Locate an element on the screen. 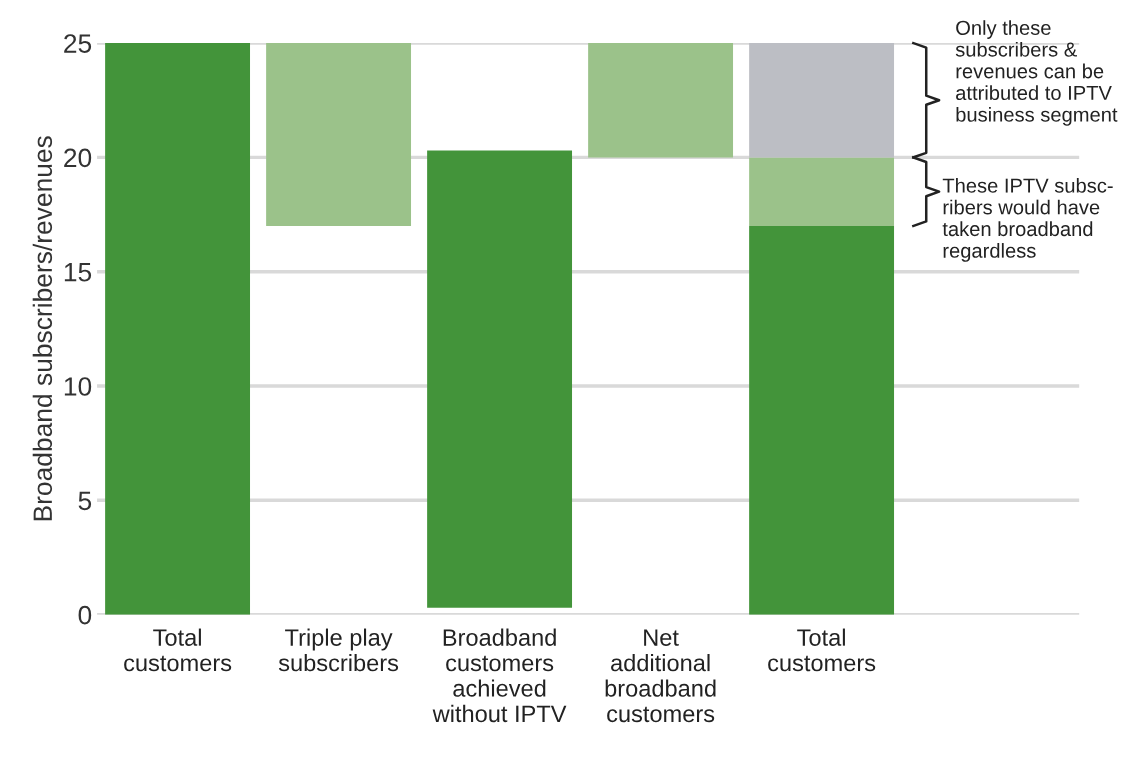  y-tick-label: 10 is located at coordinates (78, 386).